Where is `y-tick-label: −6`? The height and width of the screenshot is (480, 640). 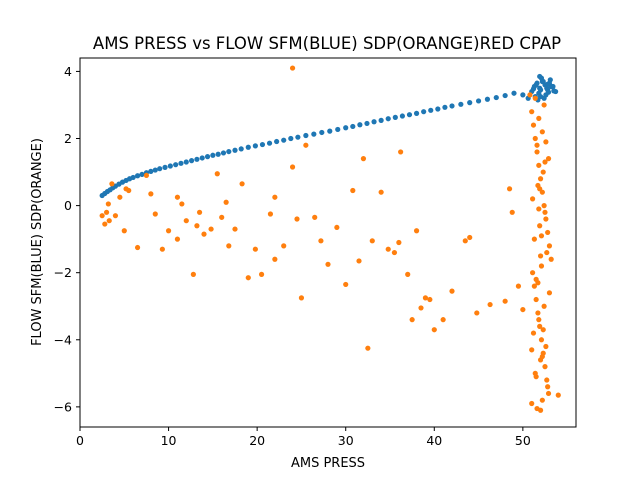
y-tick-label: −6 is located at coordinates (63, 406).